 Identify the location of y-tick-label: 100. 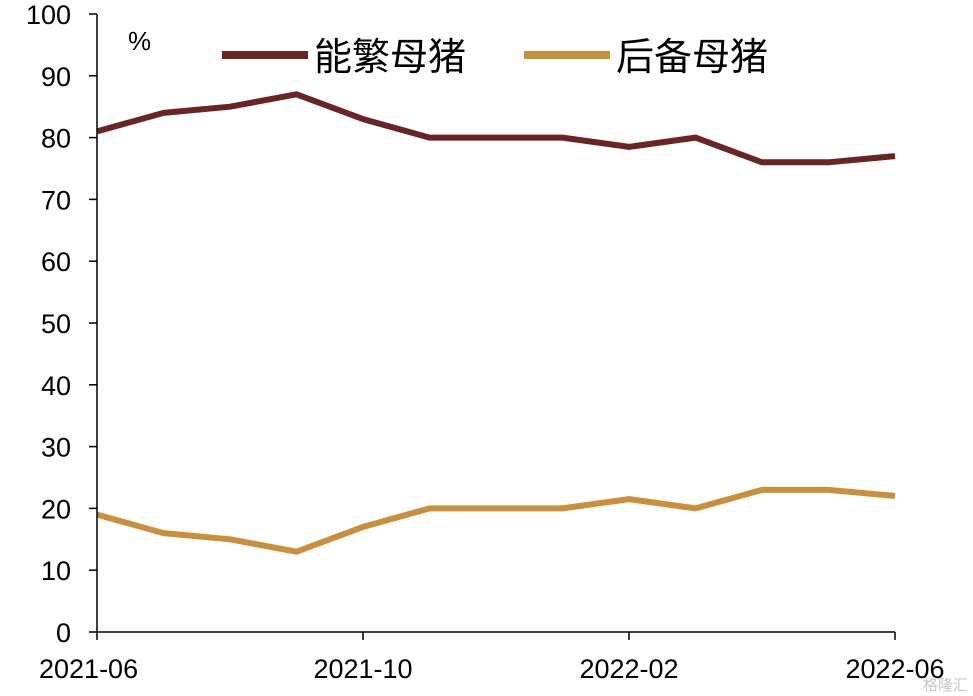
(48, 15).